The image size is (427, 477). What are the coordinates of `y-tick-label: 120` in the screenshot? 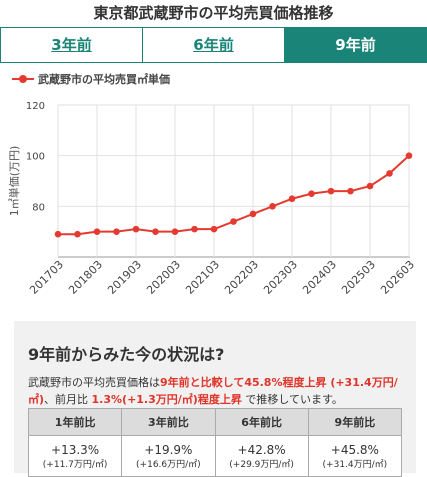 It's located at (35, 106).